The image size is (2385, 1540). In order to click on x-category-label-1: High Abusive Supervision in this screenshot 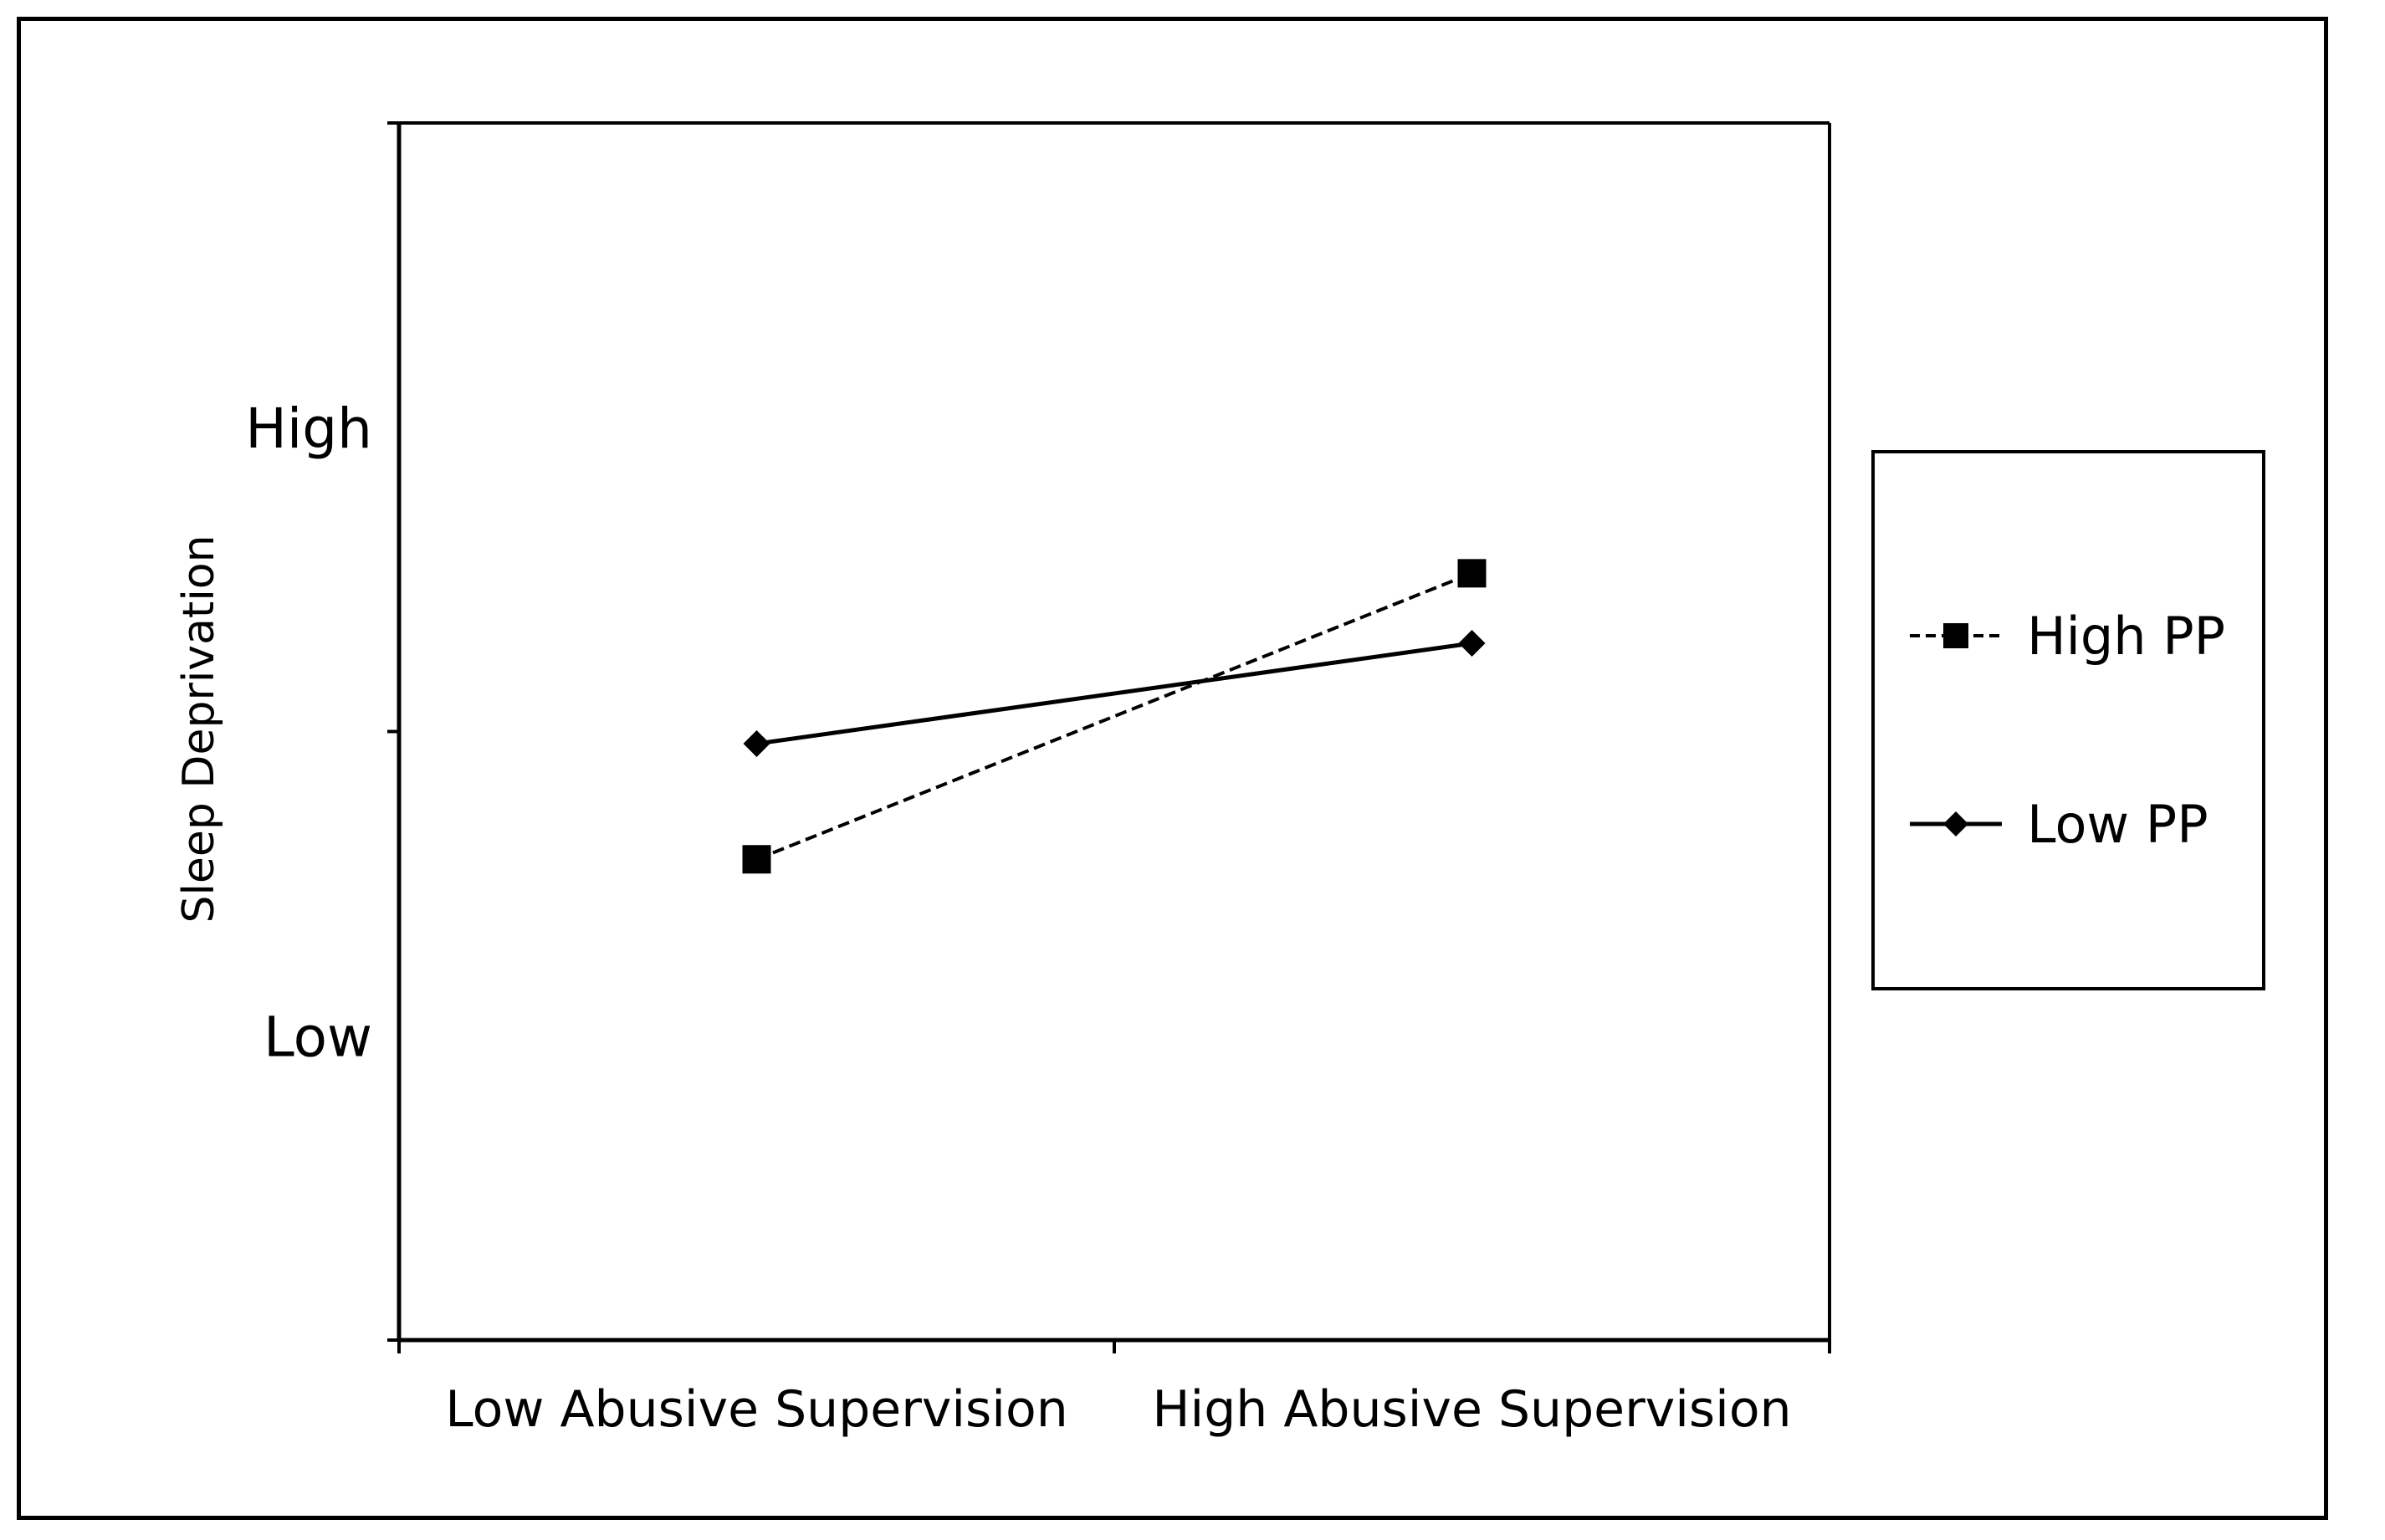, I will do `click(1472, 1410)`.